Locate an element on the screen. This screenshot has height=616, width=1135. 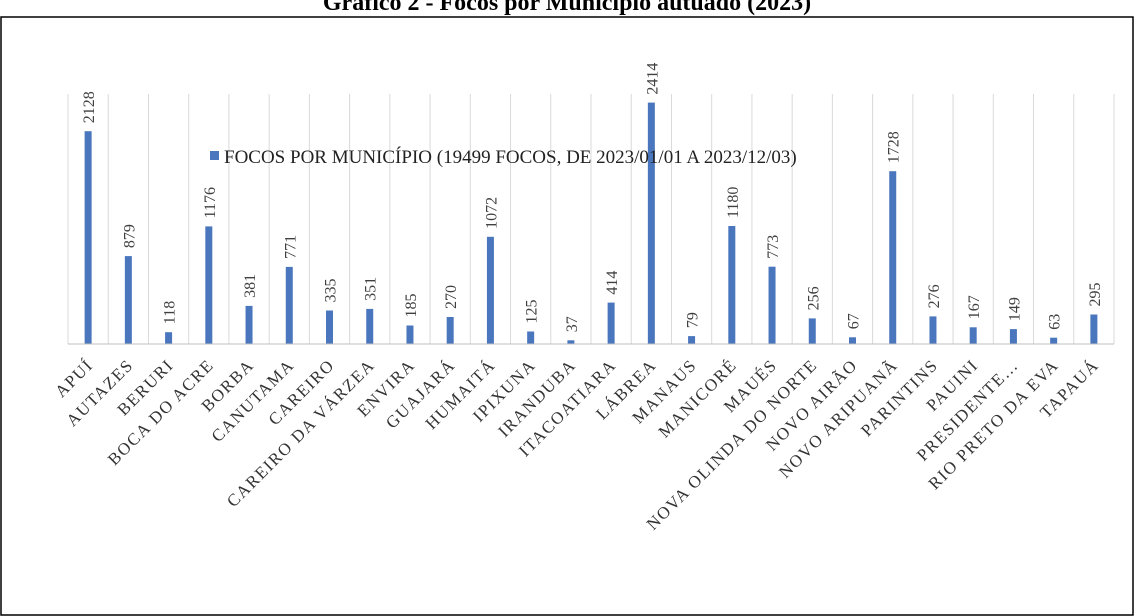
data-label: 270 is located at coordinates (451, 297).